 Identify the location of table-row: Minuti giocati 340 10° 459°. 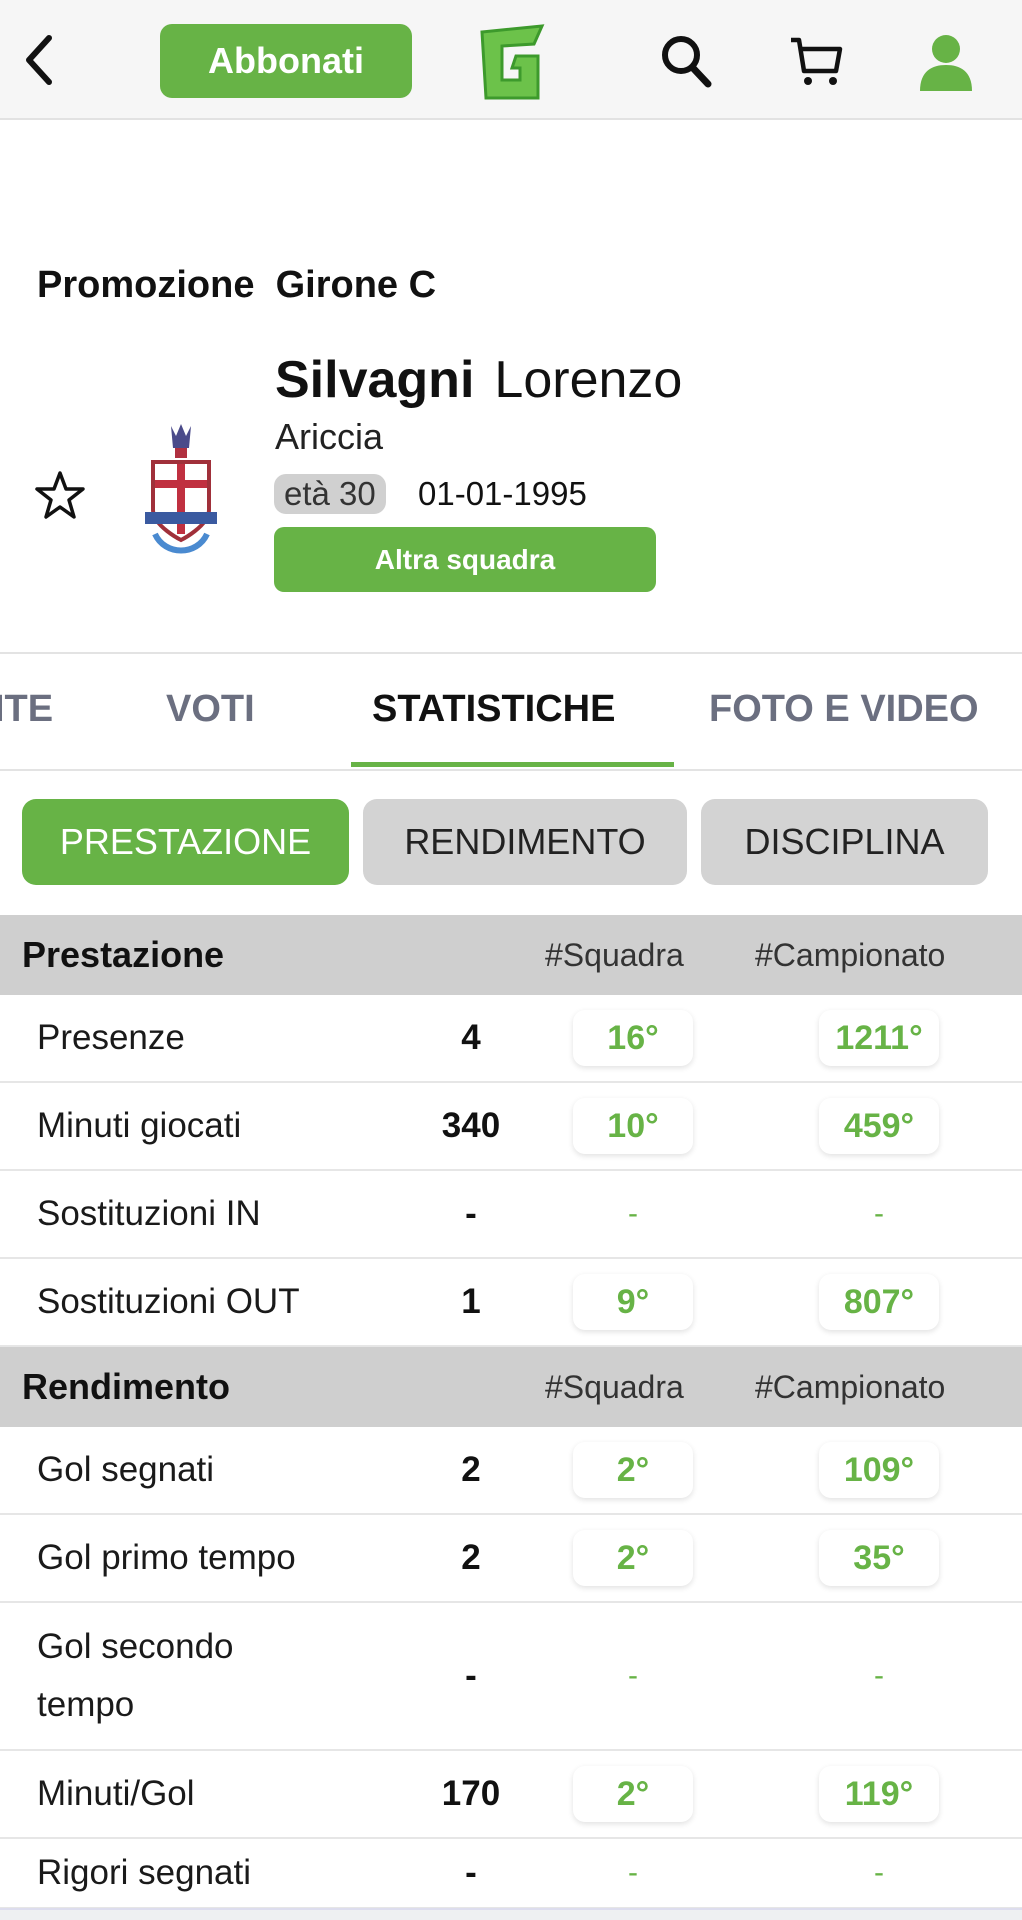
(511, 1127).